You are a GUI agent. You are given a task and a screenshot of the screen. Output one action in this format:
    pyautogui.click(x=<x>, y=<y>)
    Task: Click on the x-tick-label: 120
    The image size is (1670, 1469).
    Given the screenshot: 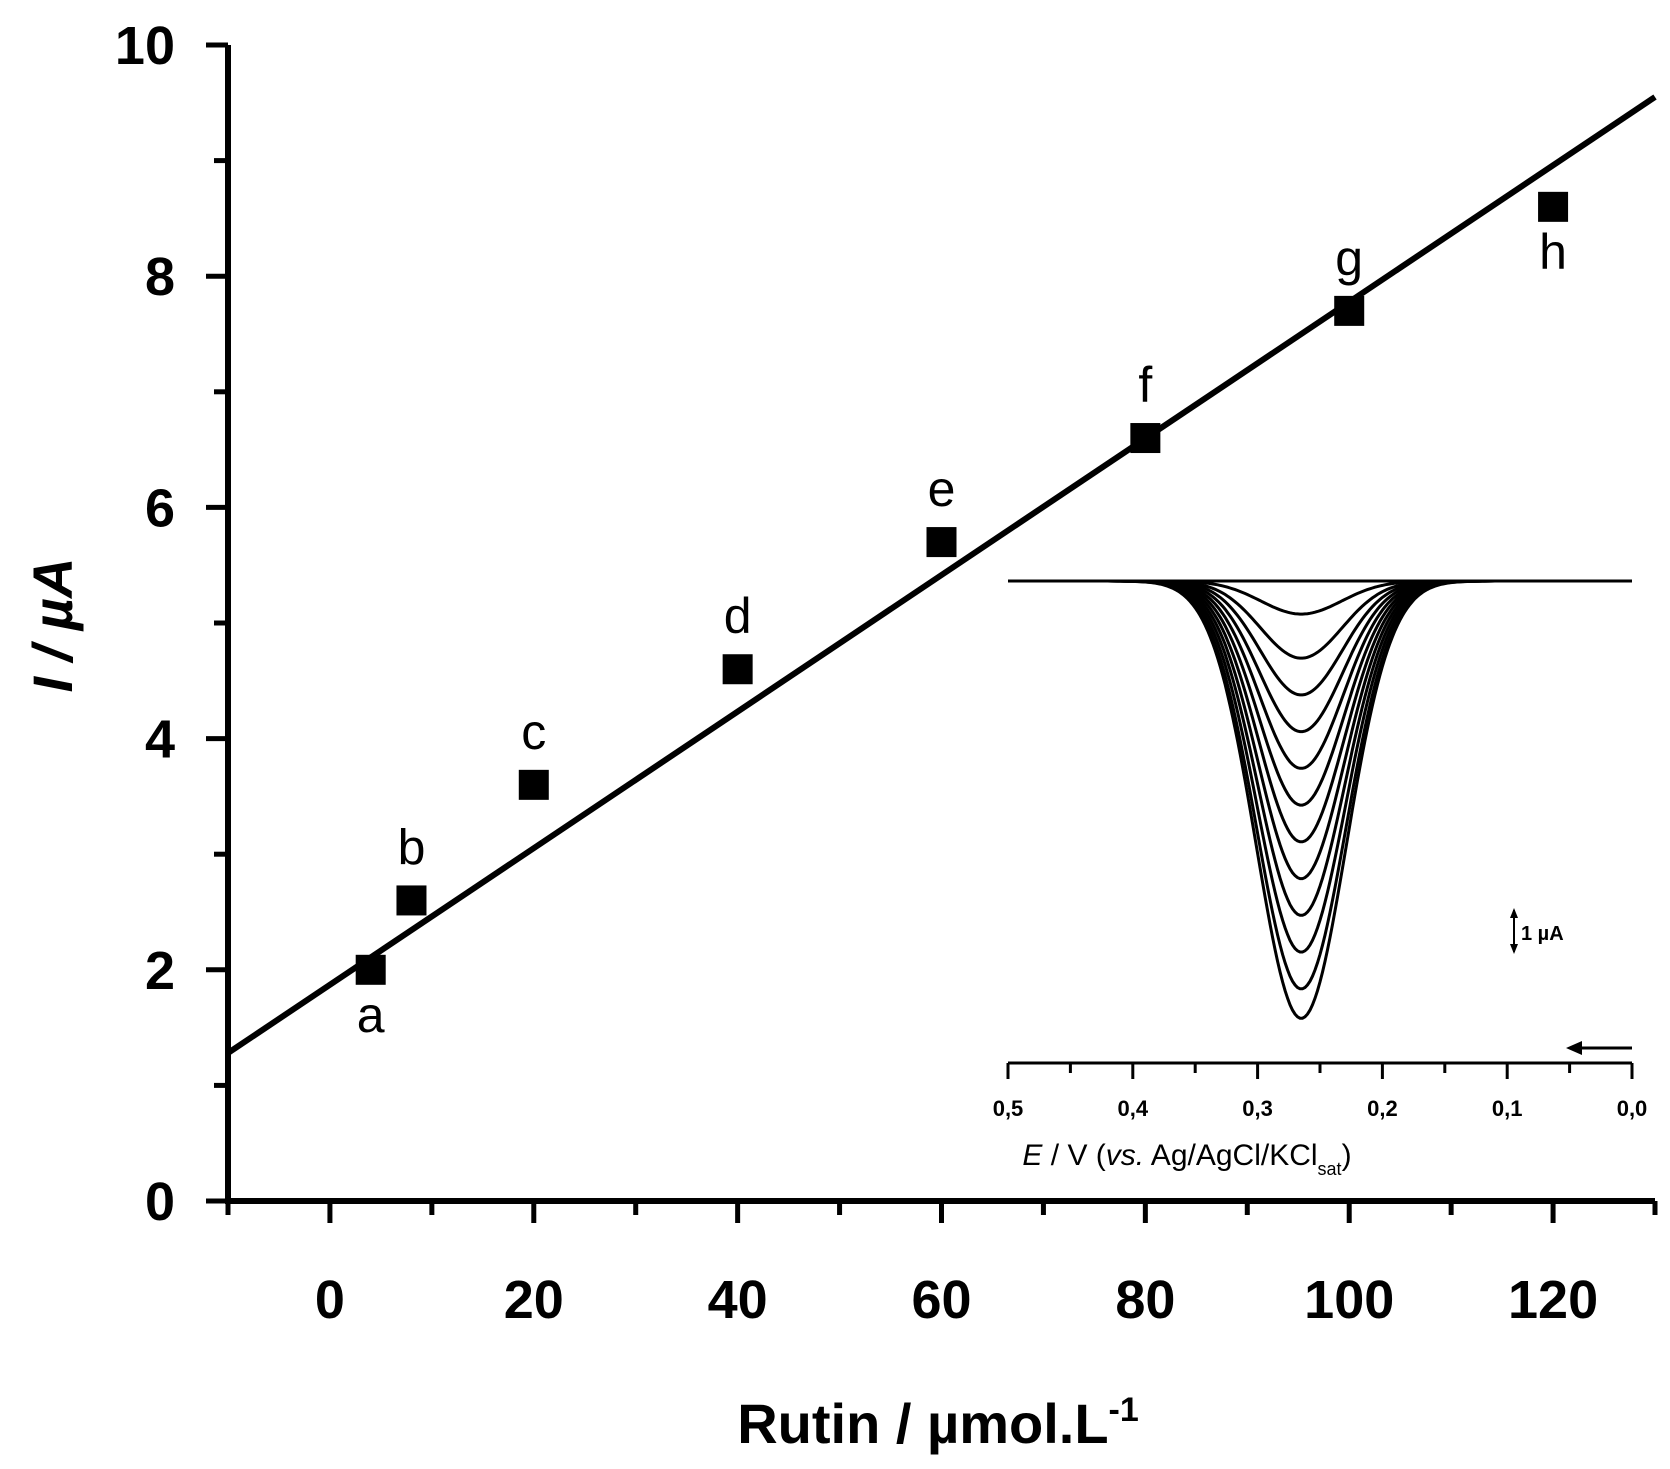 What is the action you would take?
    pyautogui.click(x=1553, y=1300)
    